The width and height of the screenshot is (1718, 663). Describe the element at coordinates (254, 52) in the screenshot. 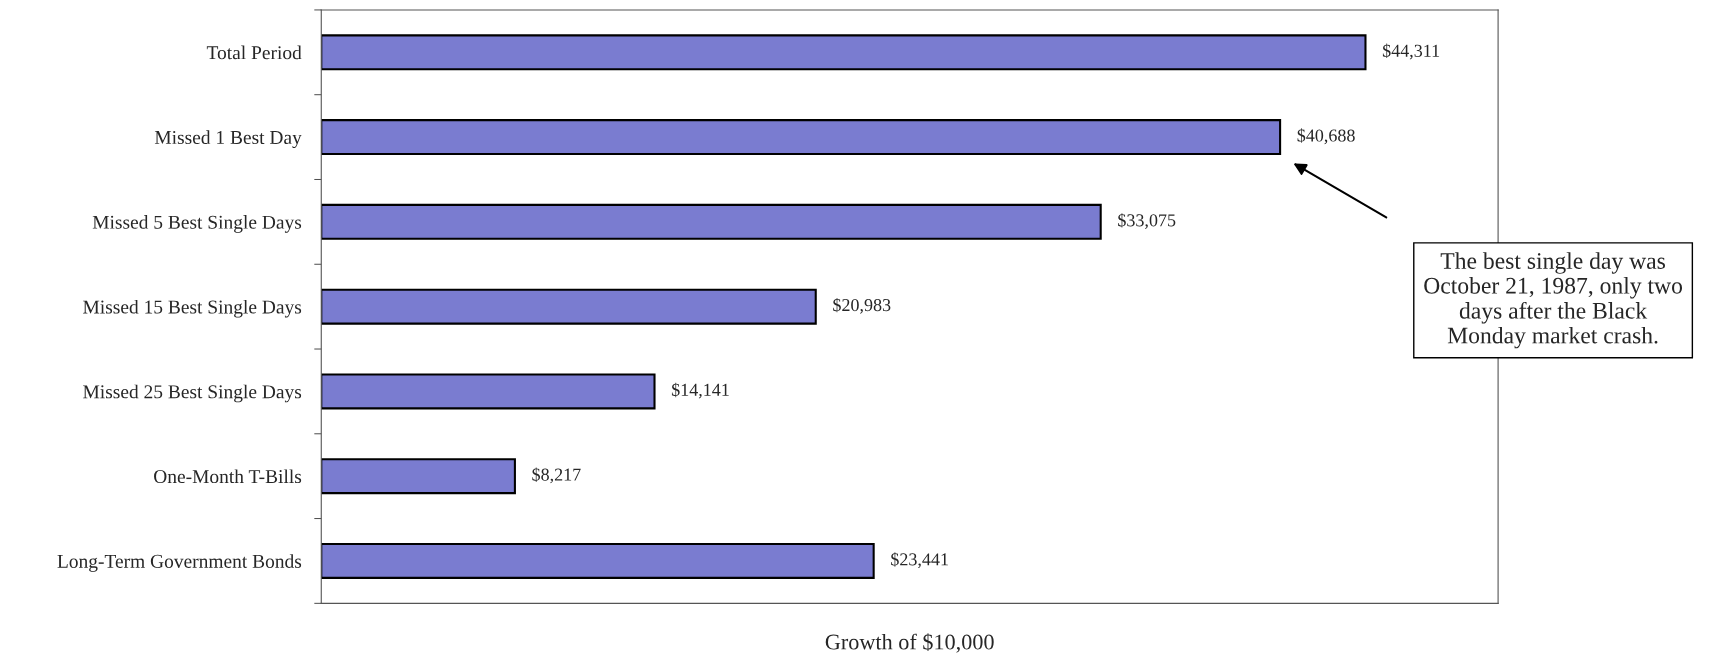

I see `y-tick-label: Total Period` at that location.